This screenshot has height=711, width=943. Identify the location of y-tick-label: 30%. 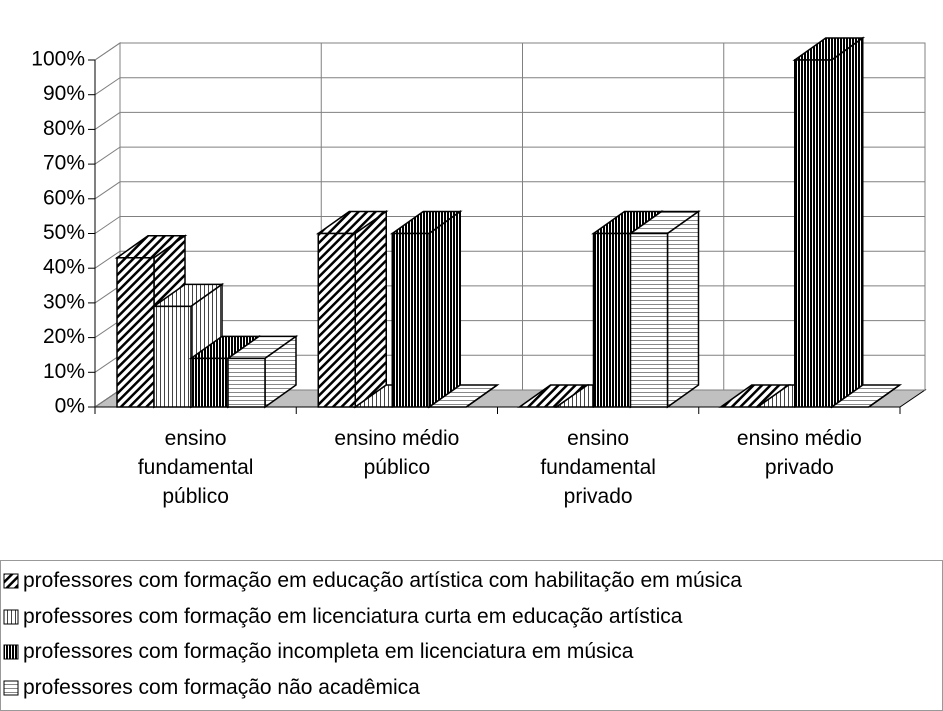
(64, 301).